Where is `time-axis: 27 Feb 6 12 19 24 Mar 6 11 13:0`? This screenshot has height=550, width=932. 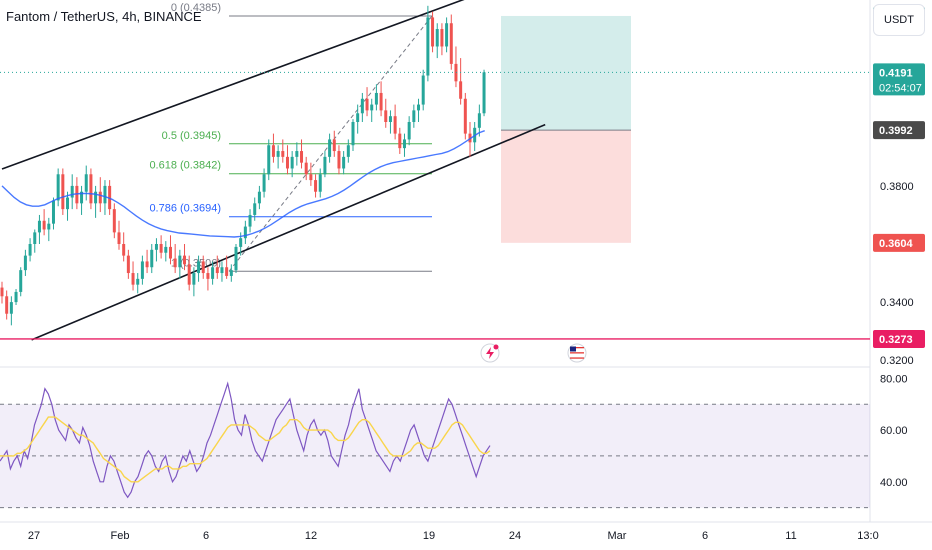 time-axis: 27 Feb 6 12 19 24 Mar 6 11 13:0 is located at coordinates (453, 536).